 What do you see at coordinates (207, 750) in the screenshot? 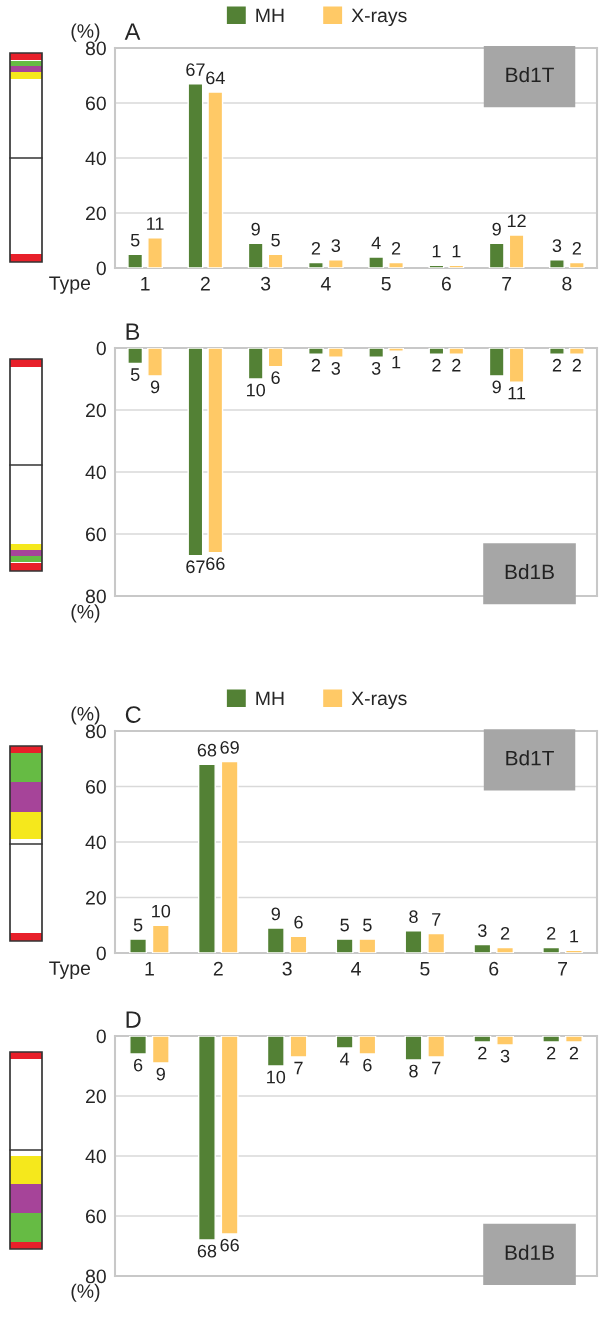
I see `data-label: 68` at bounding box center [207, 750].